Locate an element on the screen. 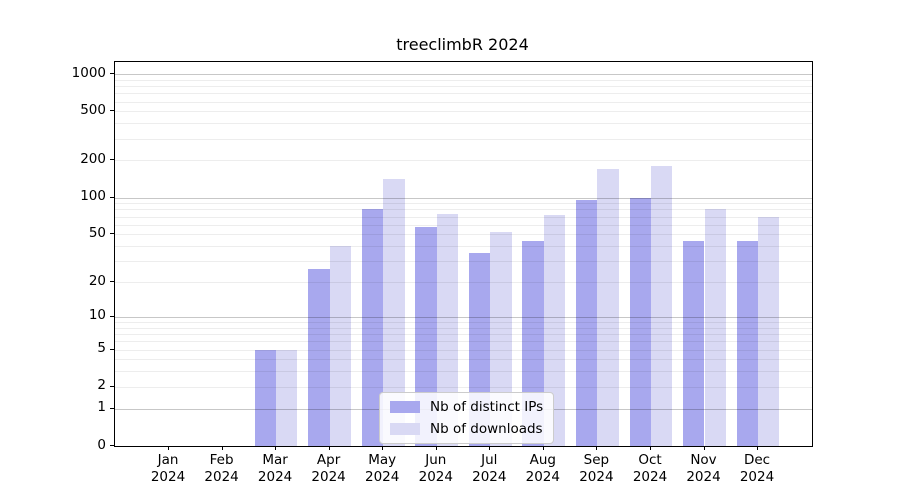 This screenshot has height=500, width=900. bar-distinct-ips-dec is located at coordinates (747, 343).